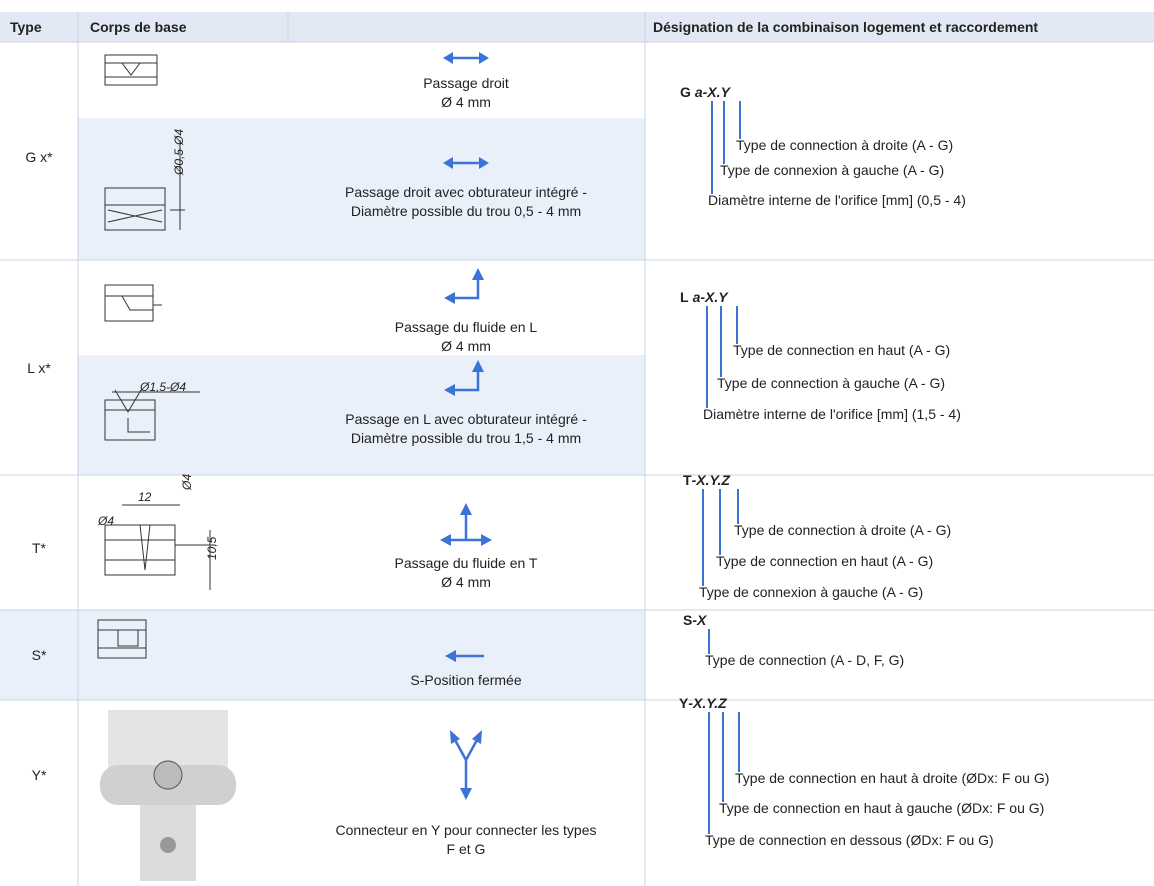  I want to click on type-cell: Y*, so click(39, 775).